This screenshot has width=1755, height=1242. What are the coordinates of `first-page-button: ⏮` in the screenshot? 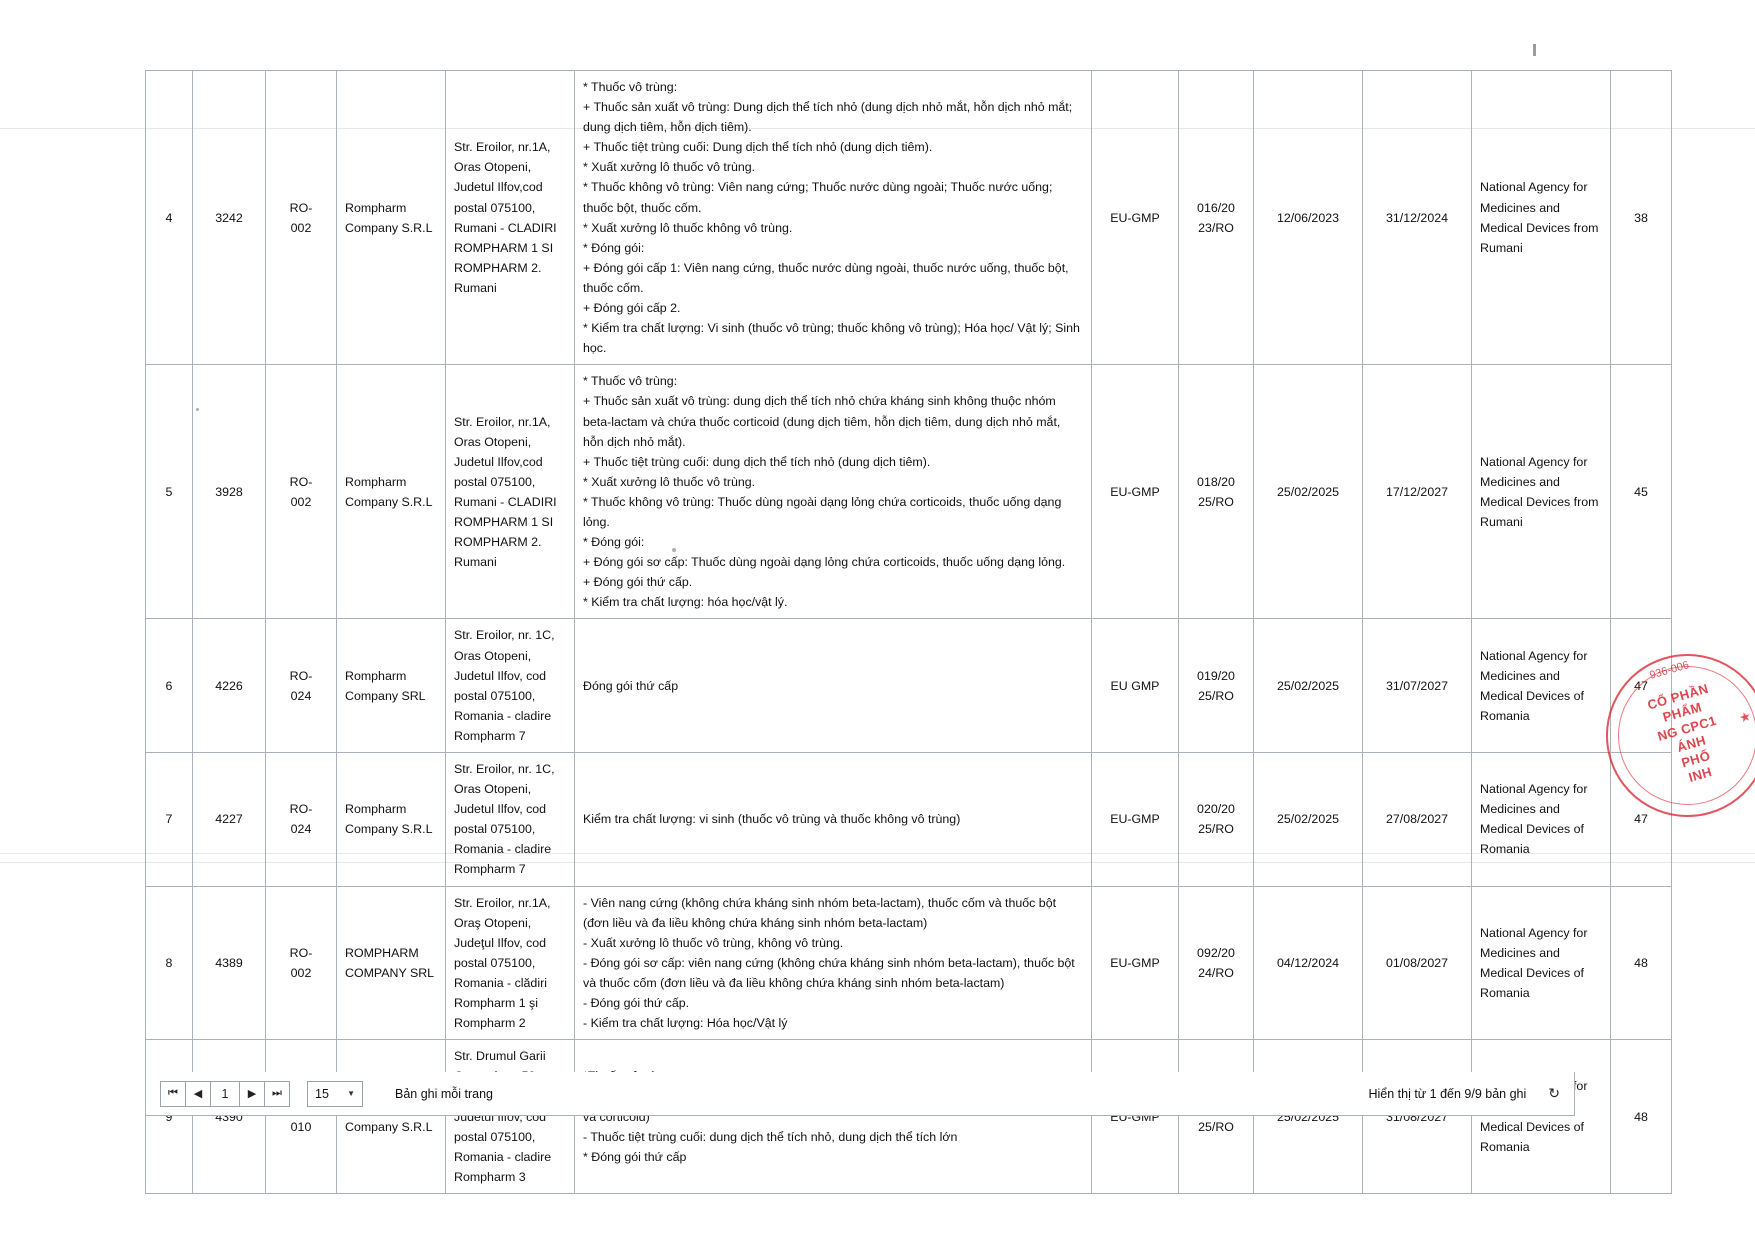 It's located at (173, 1093).